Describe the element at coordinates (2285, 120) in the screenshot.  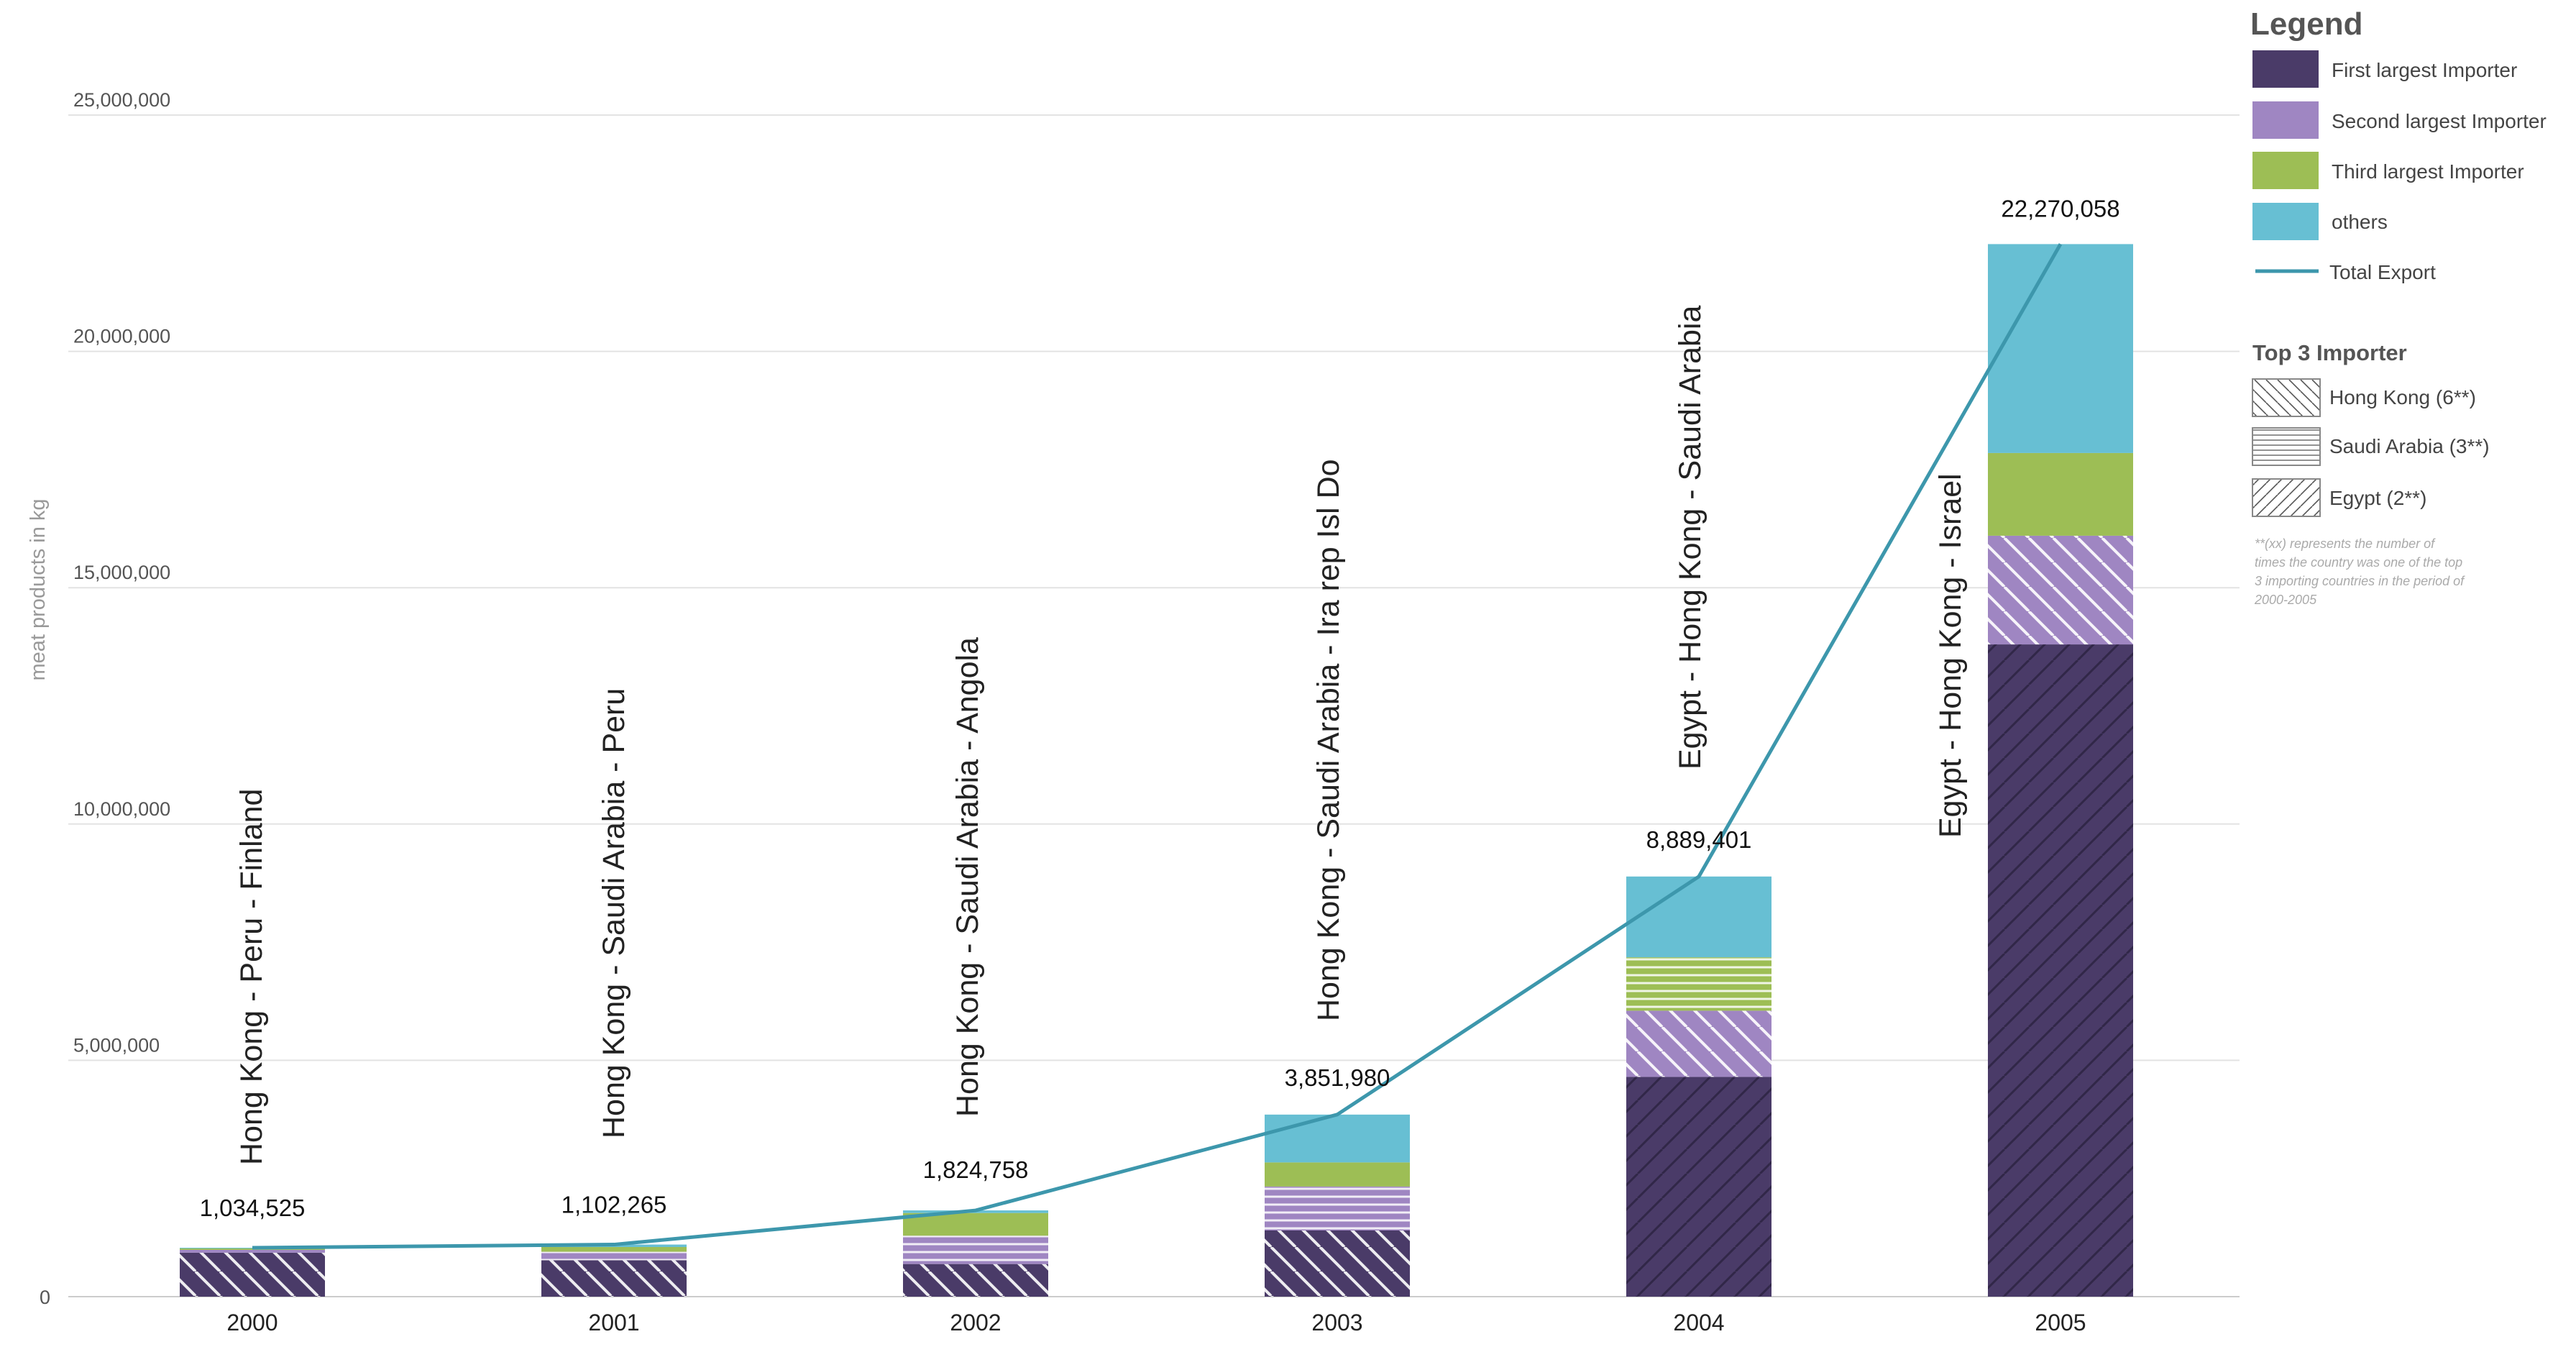
I see `legend-swatch-second` at that location.